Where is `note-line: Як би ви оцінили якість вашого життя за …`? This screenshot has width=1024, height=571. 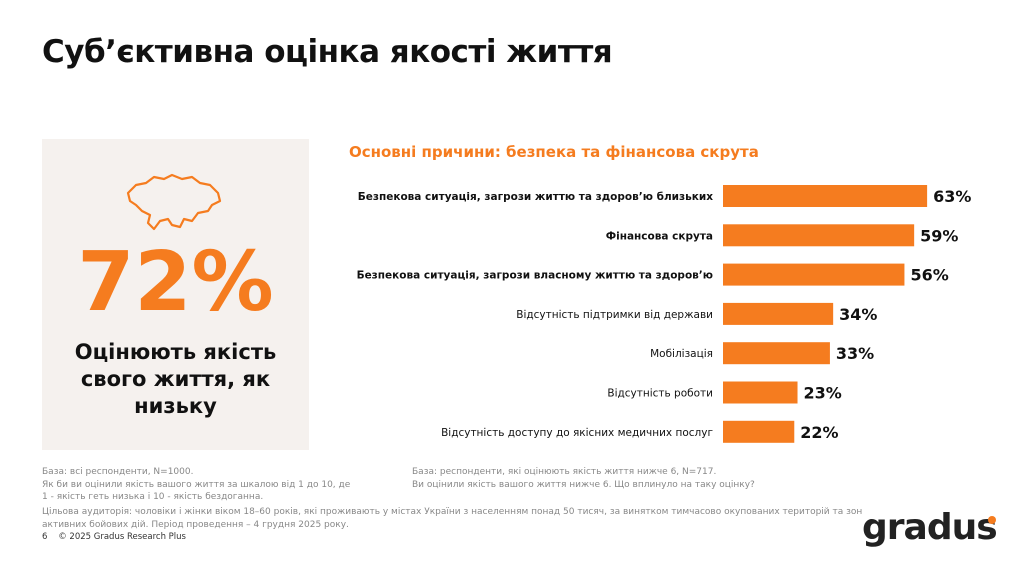 note-line: Як би ви оцінили якість вашого життя за … is located at coordinates (196, 484).